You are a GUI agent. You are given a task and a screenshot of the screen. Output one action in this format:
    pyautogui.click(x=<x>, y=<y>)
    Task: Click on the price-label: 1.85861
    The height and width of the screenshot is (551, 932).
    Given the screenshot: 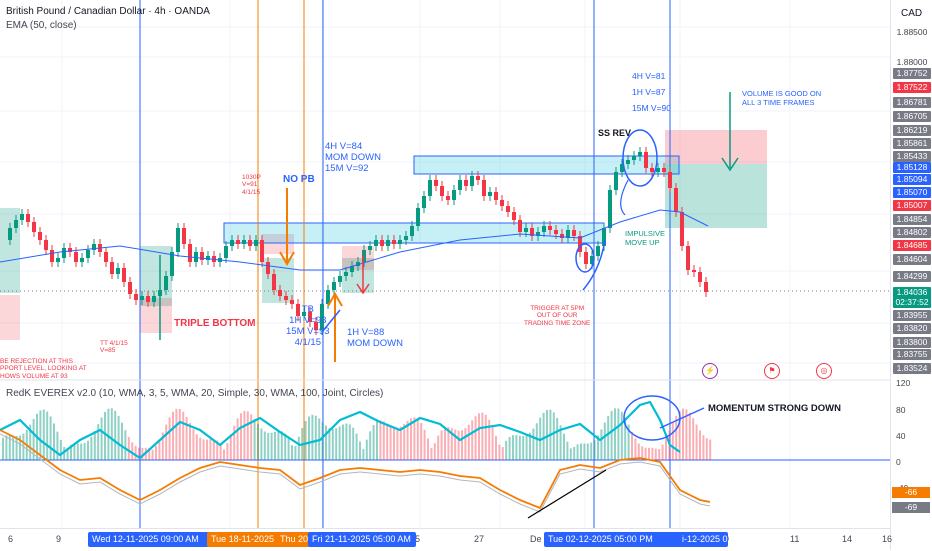 What is the action you would take?
    pyautogui.click(x=912, y=143)
    